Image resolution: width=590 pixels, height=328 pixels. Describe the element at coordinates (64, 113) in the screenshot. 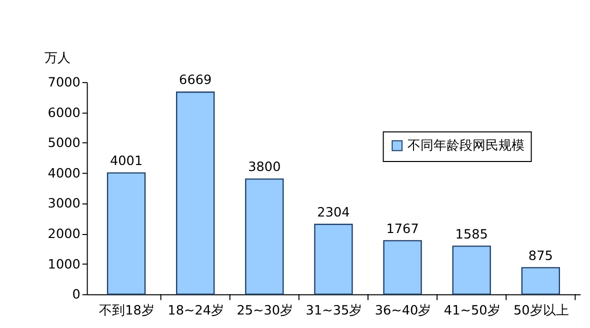

I see `y-tick-label: 6000` at that location.